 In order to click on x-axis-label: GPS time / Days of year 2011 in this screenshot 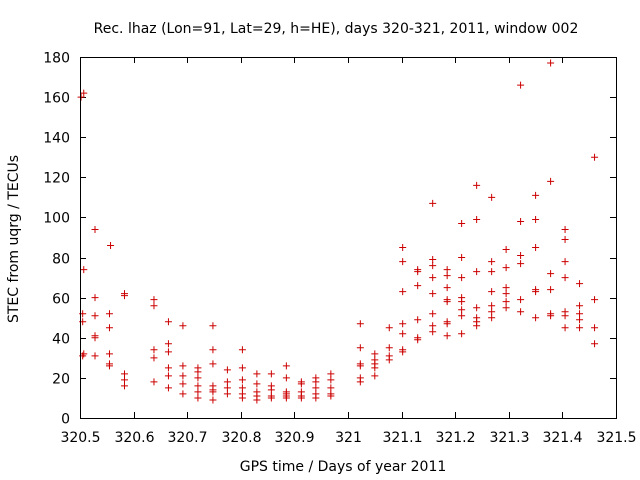, I will do `click(343, 467)`.